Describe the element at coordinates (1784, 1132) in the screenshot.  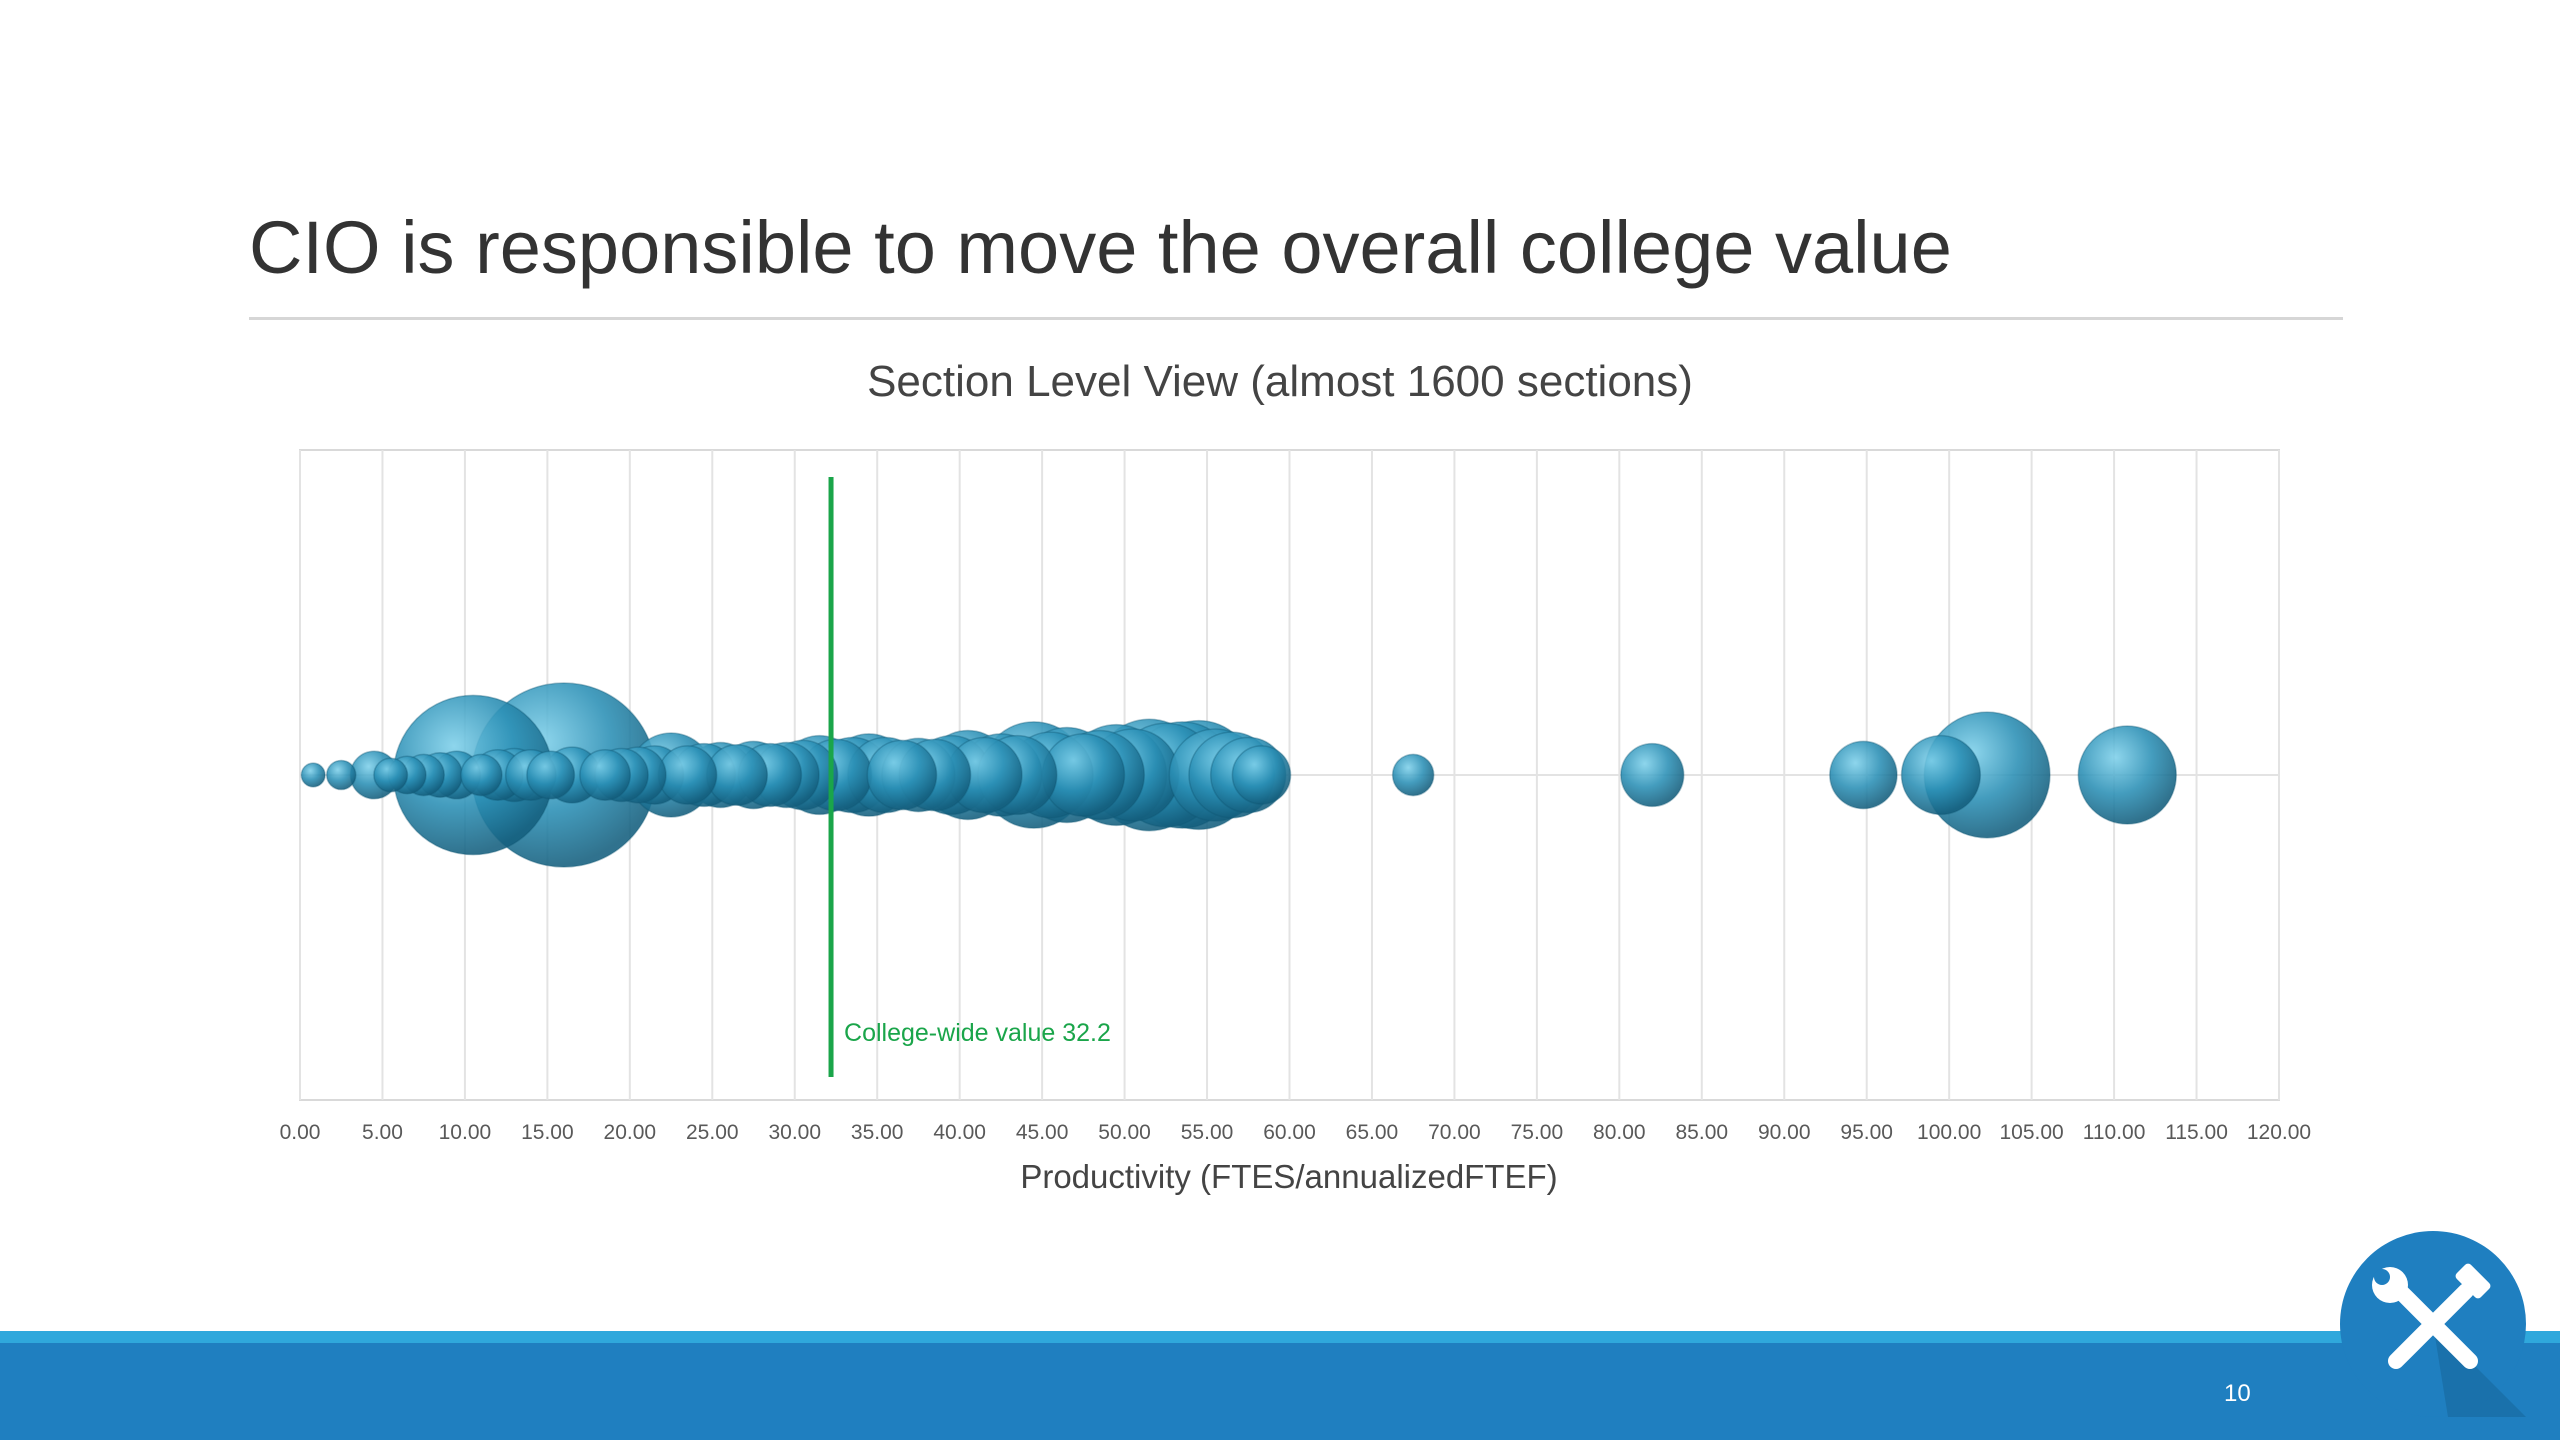
I see `x-tick-label: 90.00` at that location.